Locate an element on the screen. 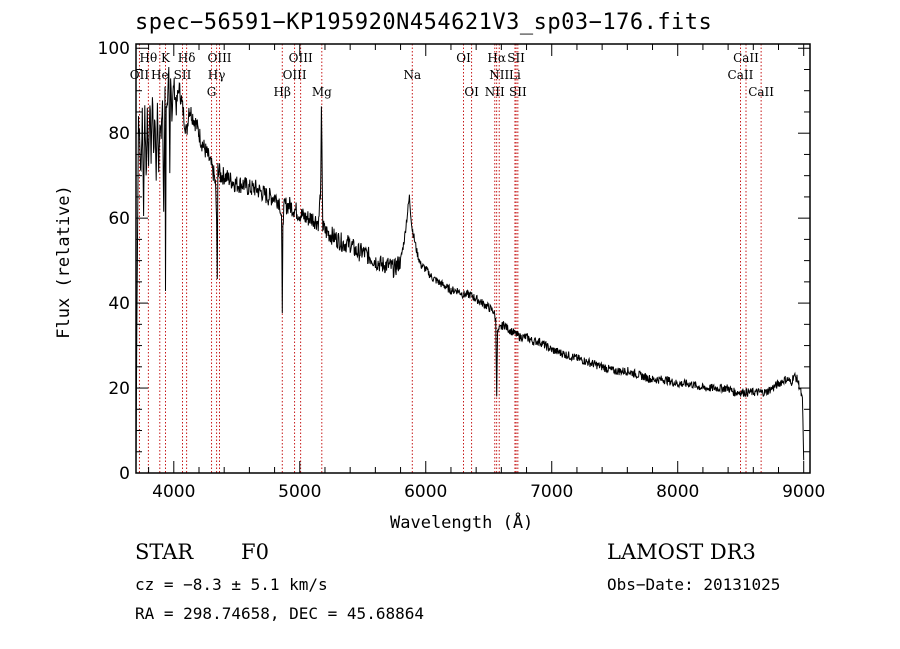 The height and width of the screenshot is (649, 900). x-axis-label: Wavelength (Å) is located at coordinates (462, 523).